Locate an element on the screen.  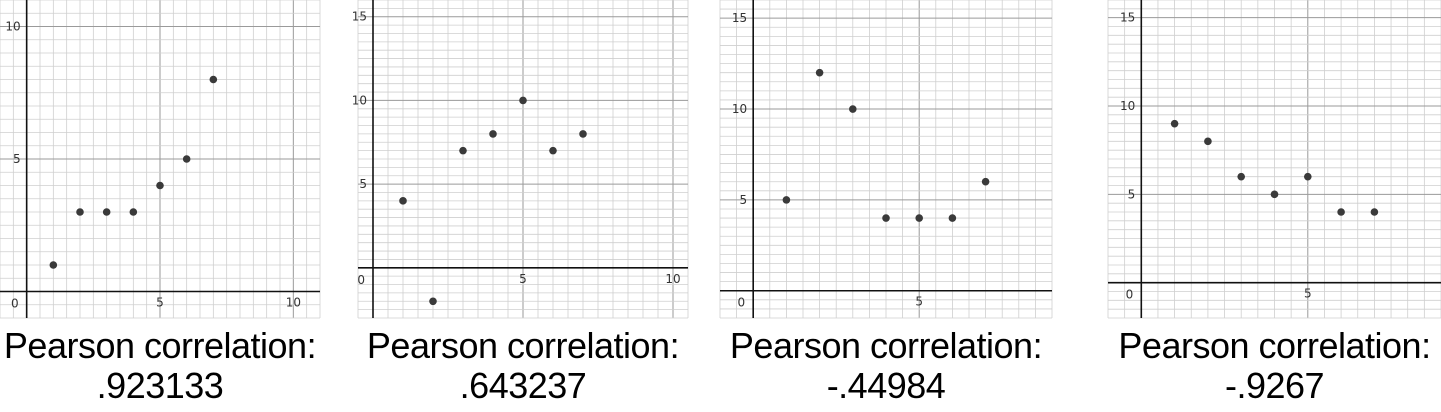
correlation-value: -.44984 is located at coordinates (886, 385).